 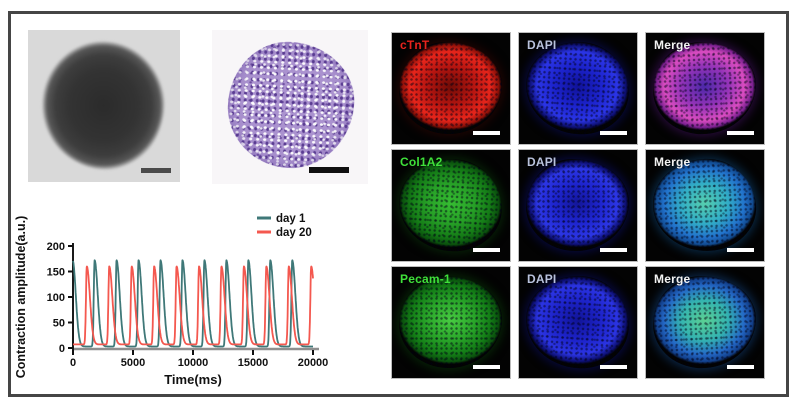 What do you see at coordinates (193, 363) in the screenshot?
I see `svg-text: 10000` at bounding box center [193, 363].